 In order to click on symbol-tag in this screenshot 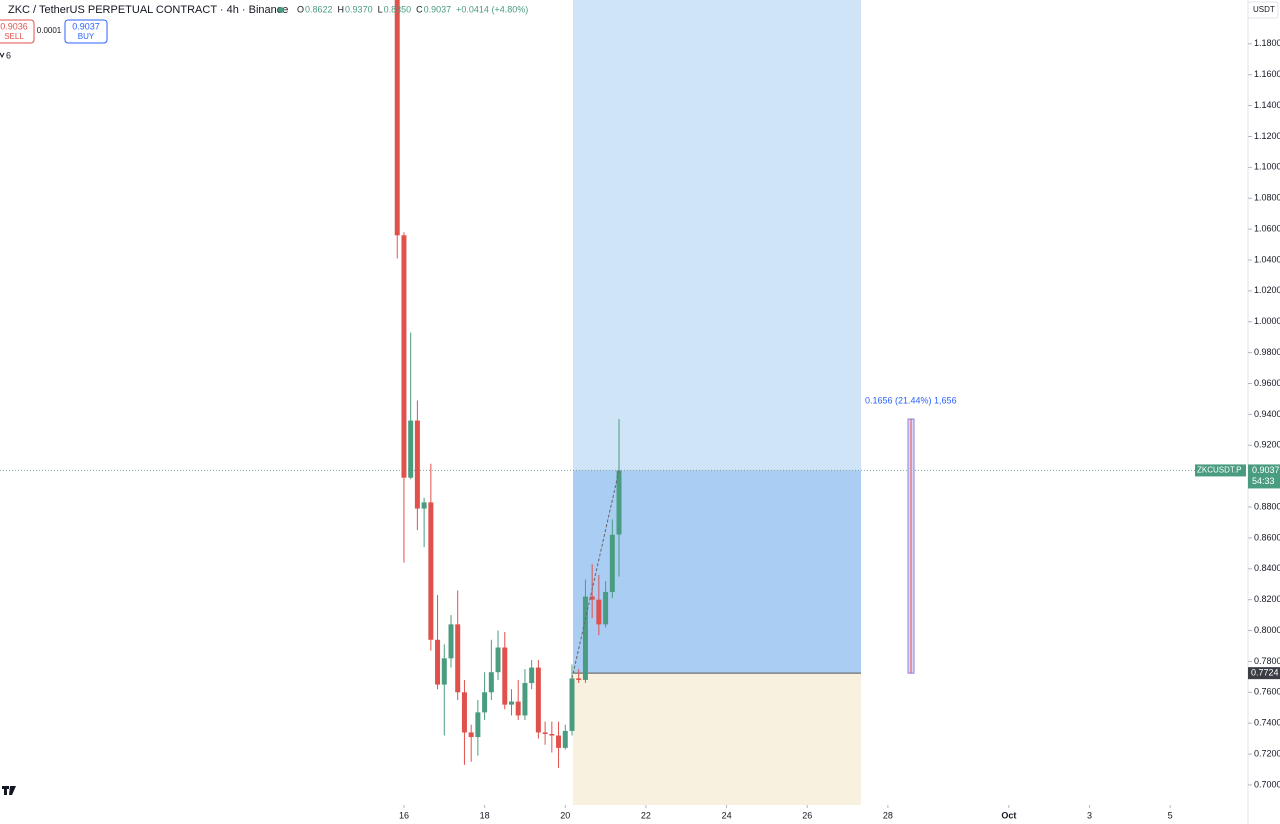, I will do `click(1220, 470)`.